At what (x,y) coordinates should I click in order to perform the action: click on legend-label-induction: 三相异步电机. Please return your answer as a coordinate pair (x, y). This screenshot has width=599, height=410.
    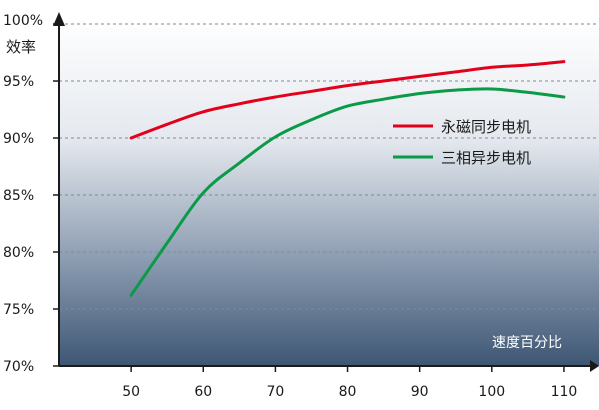
    Looking at the image, I should click on (486, 158).